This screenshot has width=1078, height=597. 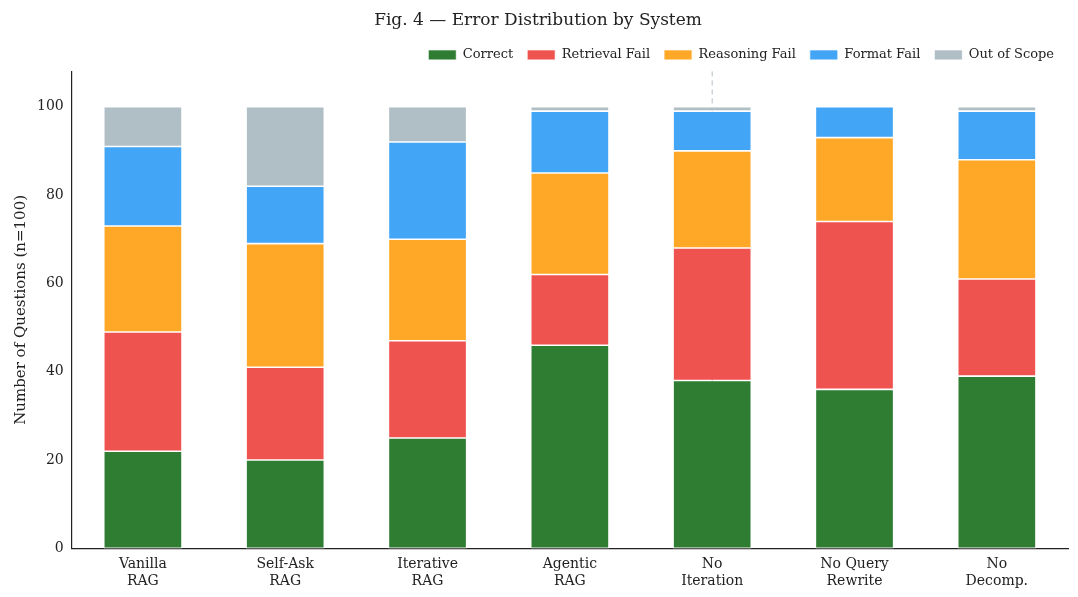 What do you see at coordinates (1011, 54) in the screenshot?
I see `legend-label: Out of Scope` at bounding box center [1011, 54].